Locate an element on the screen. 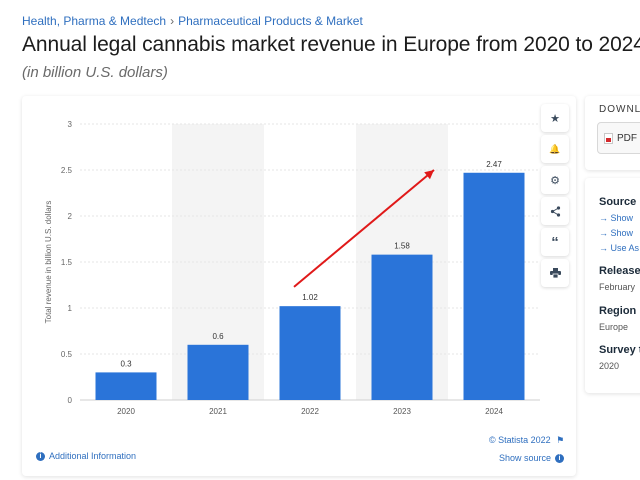 This screenshot has height=480, width=640. download-title: DOWNLO is located at coordinates (619, 109).